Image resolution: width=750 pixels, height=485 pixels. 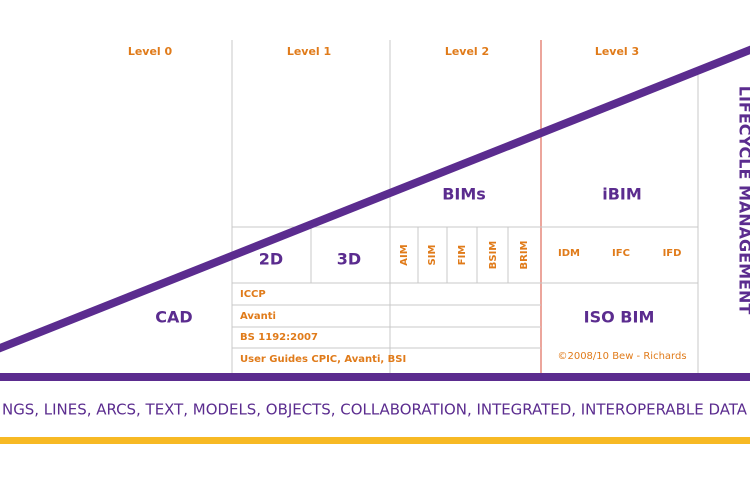 What do you see at coordinates (349, 259) in the screenshot?
I see `cell: 3D` at bounding box center [349, 259].